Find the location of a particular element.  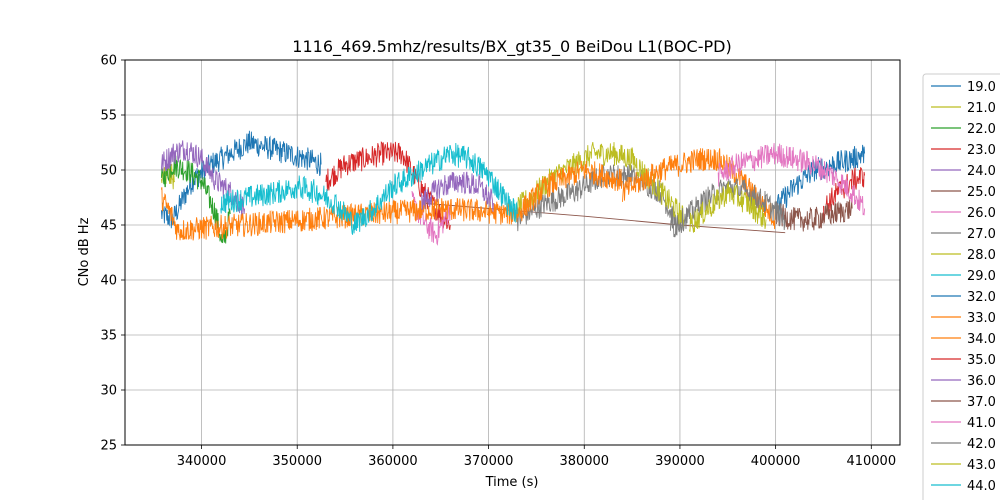

legend-label: 42.0 is located at coordinates (981, 444).